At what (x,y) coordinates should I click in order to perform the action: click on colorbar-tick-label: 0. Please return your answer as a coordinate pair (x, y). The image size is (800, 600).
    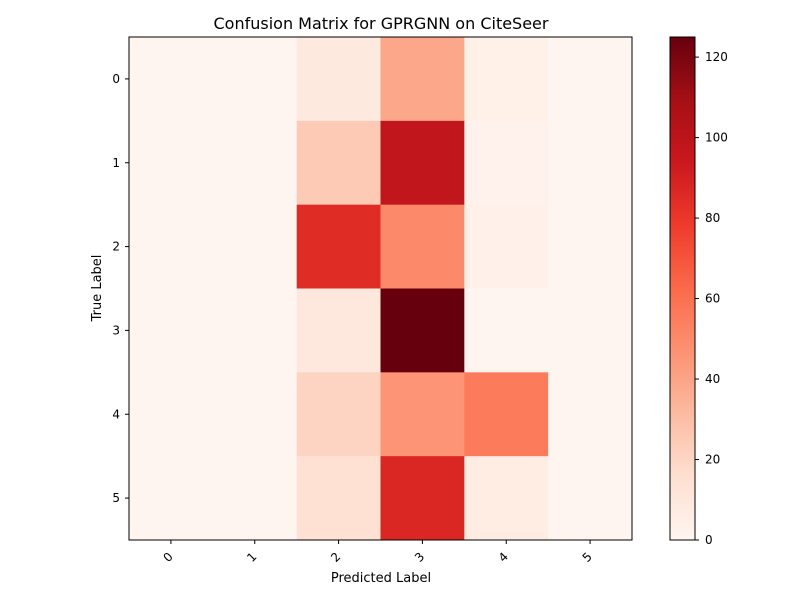
    Looking at the image, I should click on (709, 540).